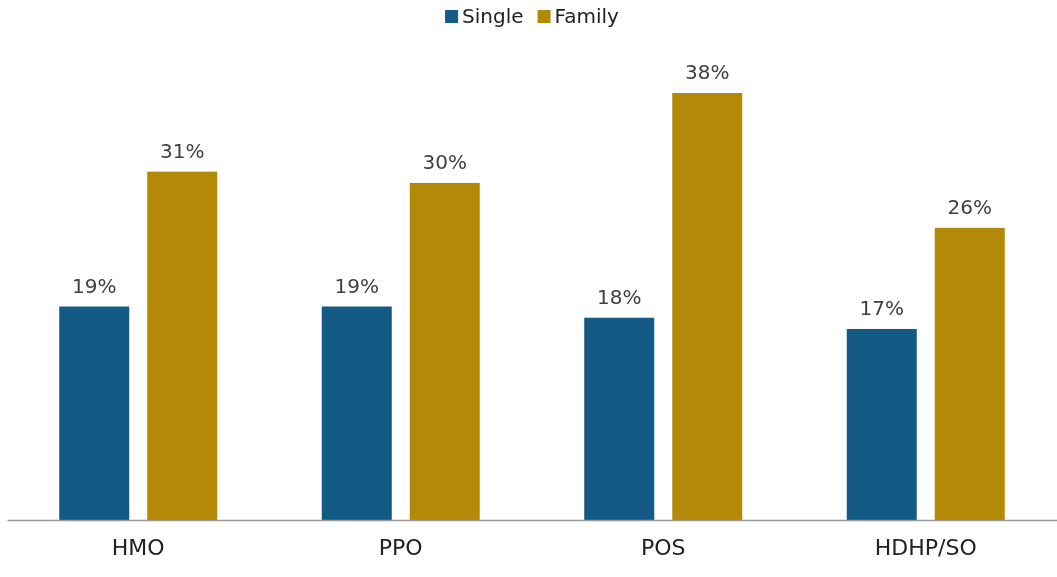  What do you see at coordinates (400, 547) in the screenshot?
I see `x-tick-label: PPO` at bounding box center [400, 547].